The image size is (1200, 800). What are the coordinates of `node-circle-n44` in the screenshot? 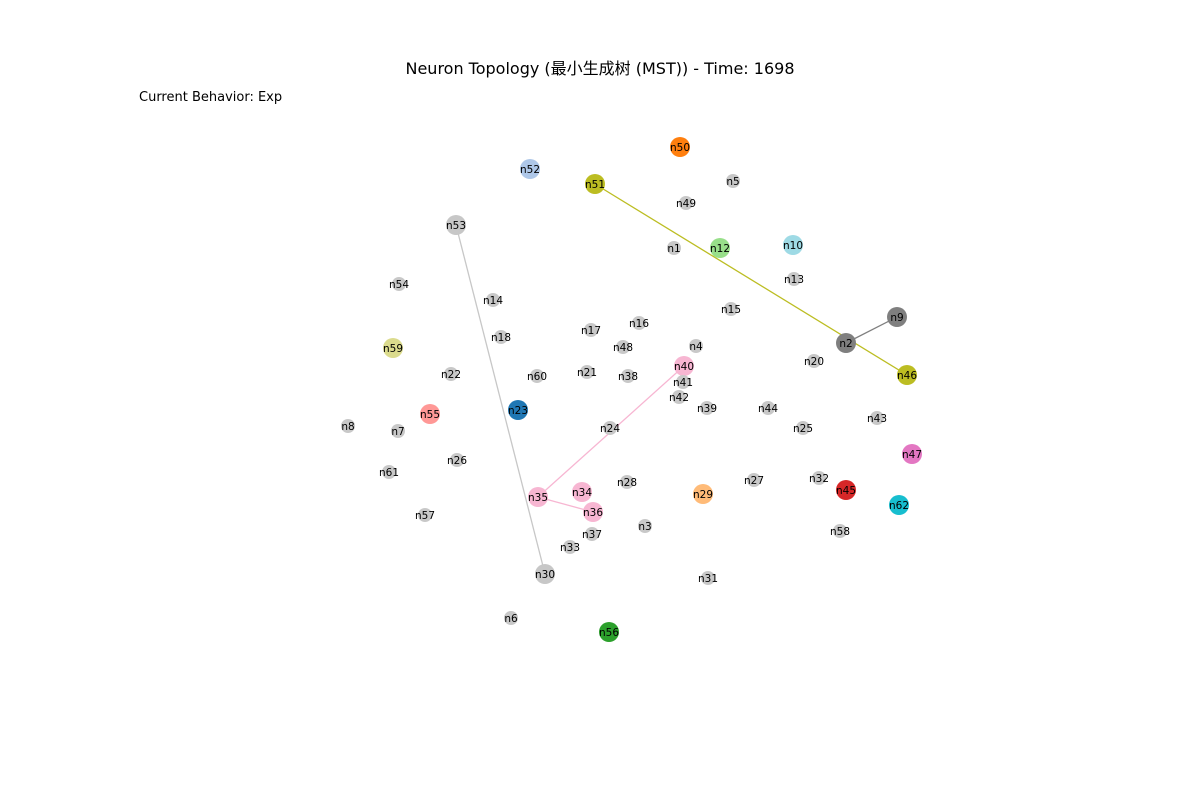 It's located at (768, 408).